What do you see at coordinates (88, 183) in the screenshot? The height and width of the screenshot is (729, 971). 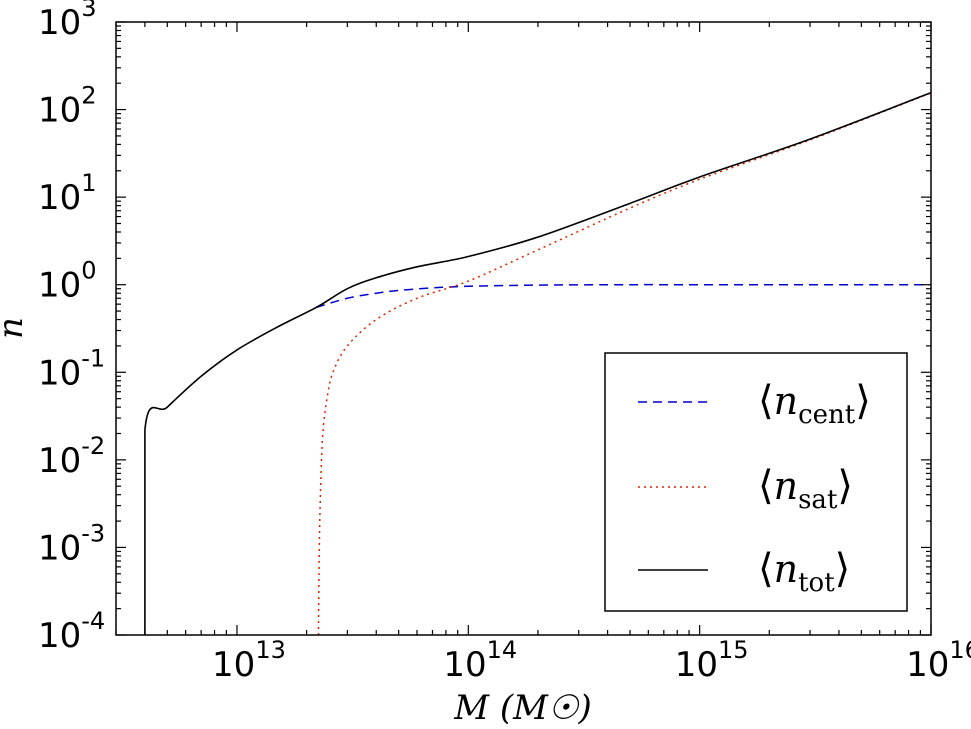 I see `y-tick-exponent: 1` at bounding box center [88, 183].